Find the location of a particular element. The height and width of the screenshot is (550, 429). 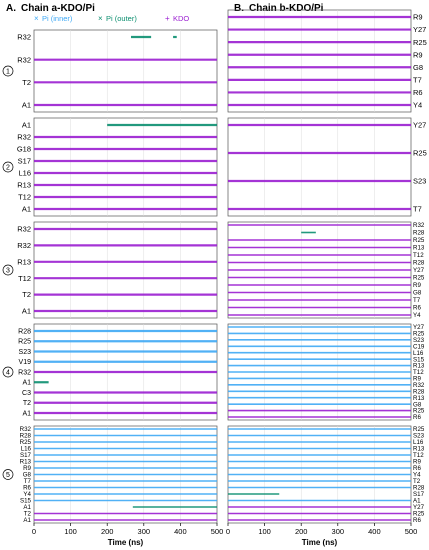

legend: × Pi (inner) × Pi (outer) + KDO is located at coordinates (111, 18).